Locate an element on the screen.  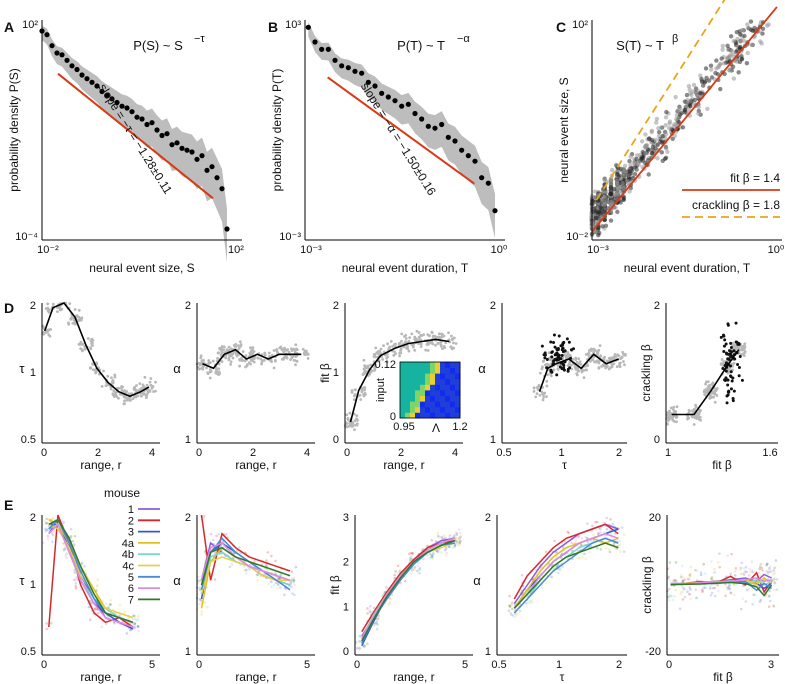
x-tick-label: 0 is located at coordinates (357, 665).